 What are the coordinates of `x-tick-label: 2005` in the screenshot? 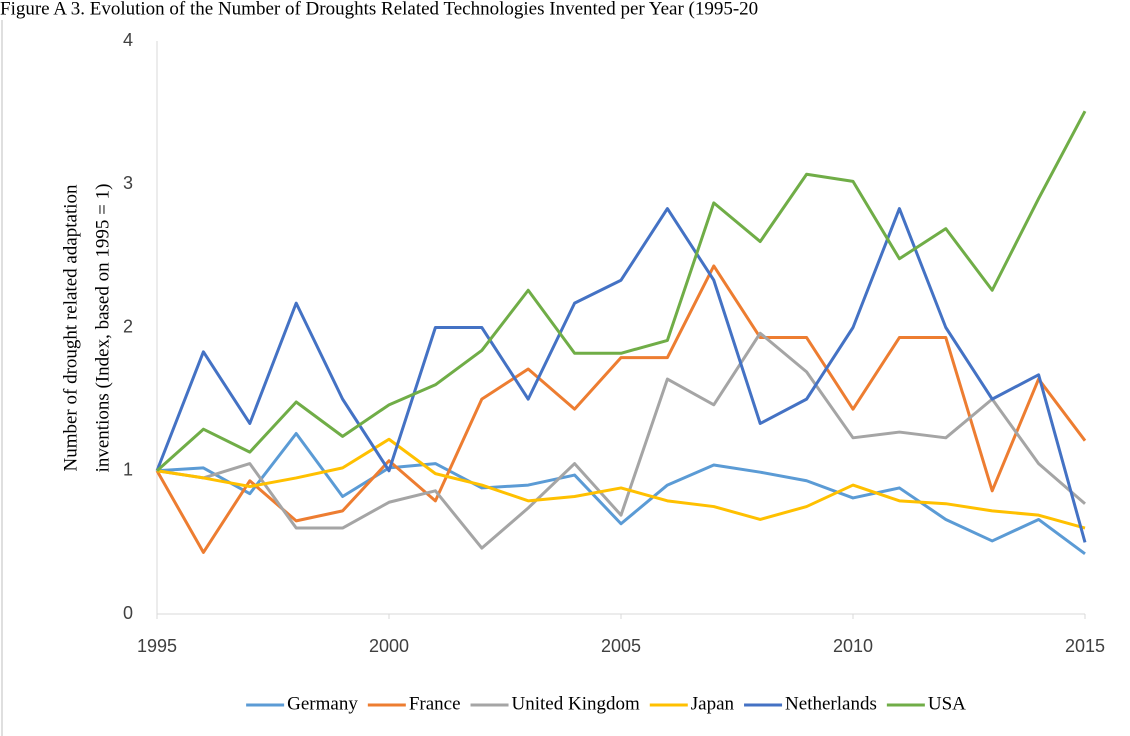 It's located at (621, 646).